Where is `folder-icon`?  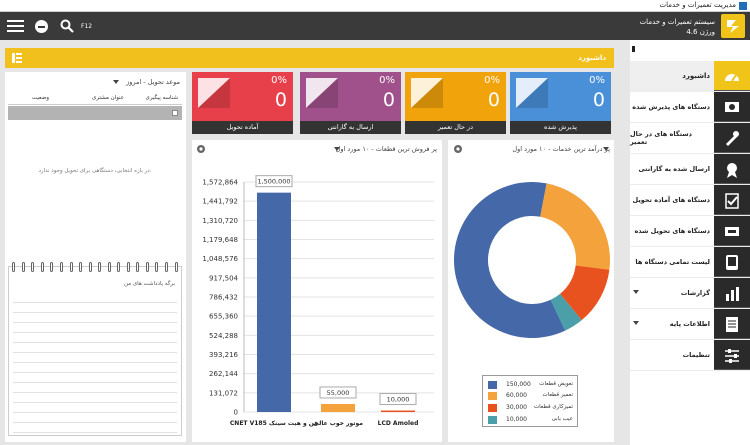
folder-icon is located at coordinates (214, 93).